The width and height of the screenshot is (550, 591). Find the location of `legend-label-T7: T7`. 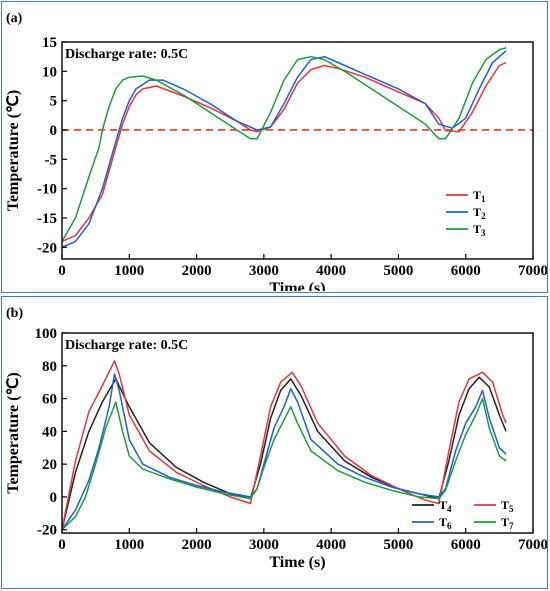

legend-label-T7: T7 is located at coordinates (507, 523).